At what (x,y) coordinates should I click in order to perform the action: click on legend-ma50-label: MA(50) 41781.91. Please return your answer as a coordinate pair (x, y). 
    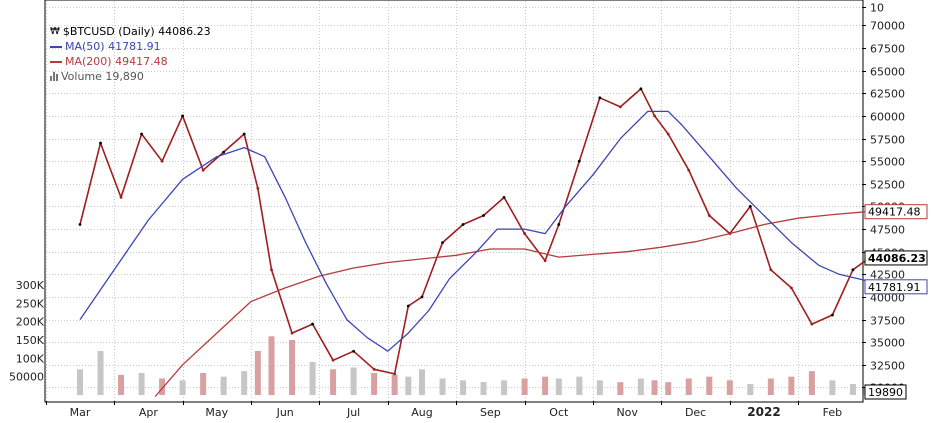
    Looking at the image, I should click on (113, 46).